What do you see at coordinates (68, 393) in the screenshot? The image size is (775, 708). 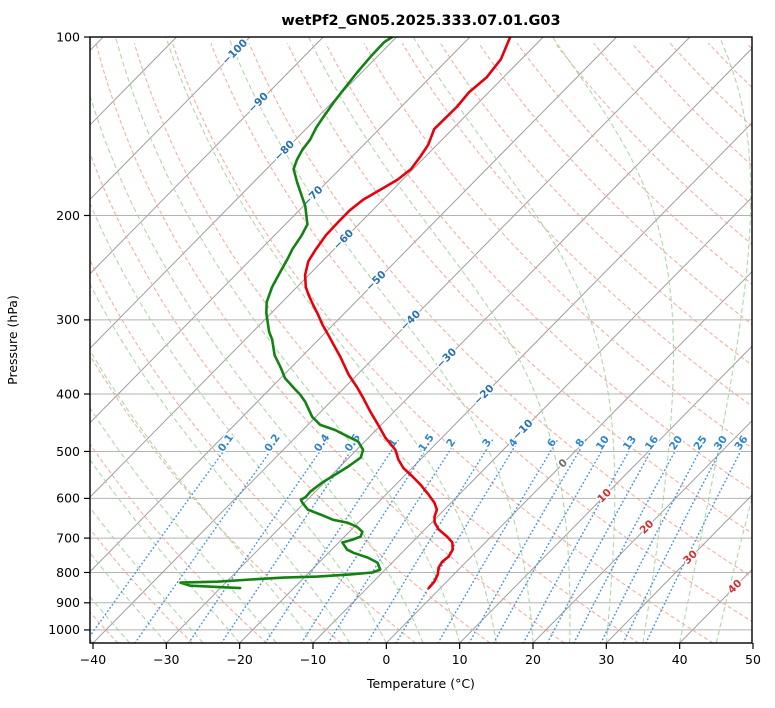 I see `y-tick-label: 400` at bounding box center [68, 393].